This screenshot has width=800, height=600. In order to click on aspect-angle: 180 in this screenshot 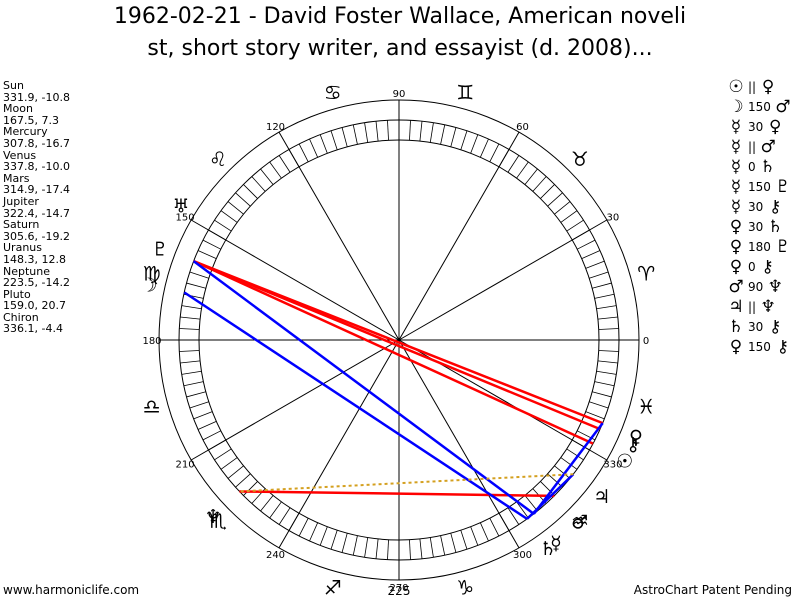, I will do `click(759, 247)`.